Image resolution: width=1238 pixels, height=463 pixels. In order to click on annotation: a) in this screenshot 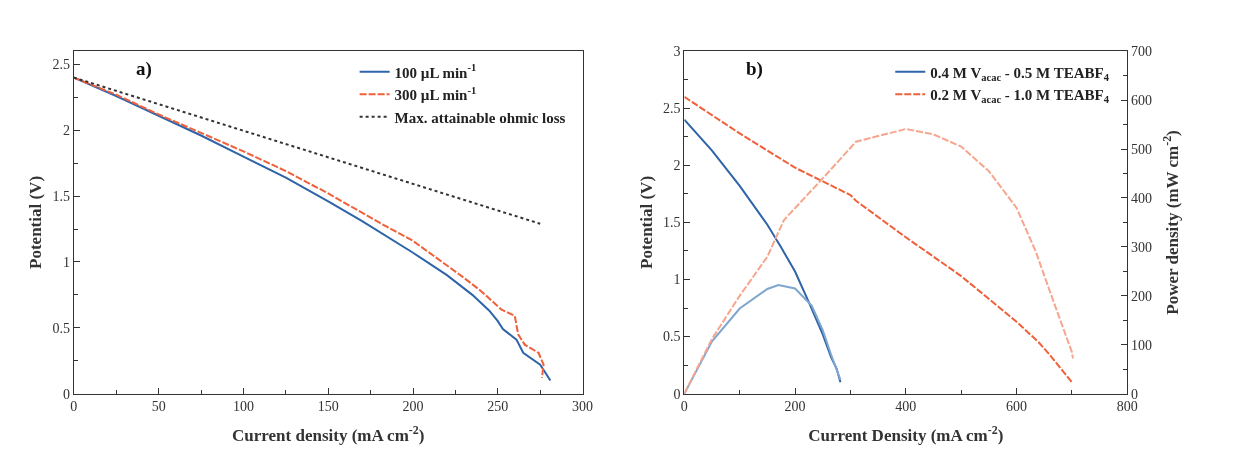, I will do `click(144, 69)`.